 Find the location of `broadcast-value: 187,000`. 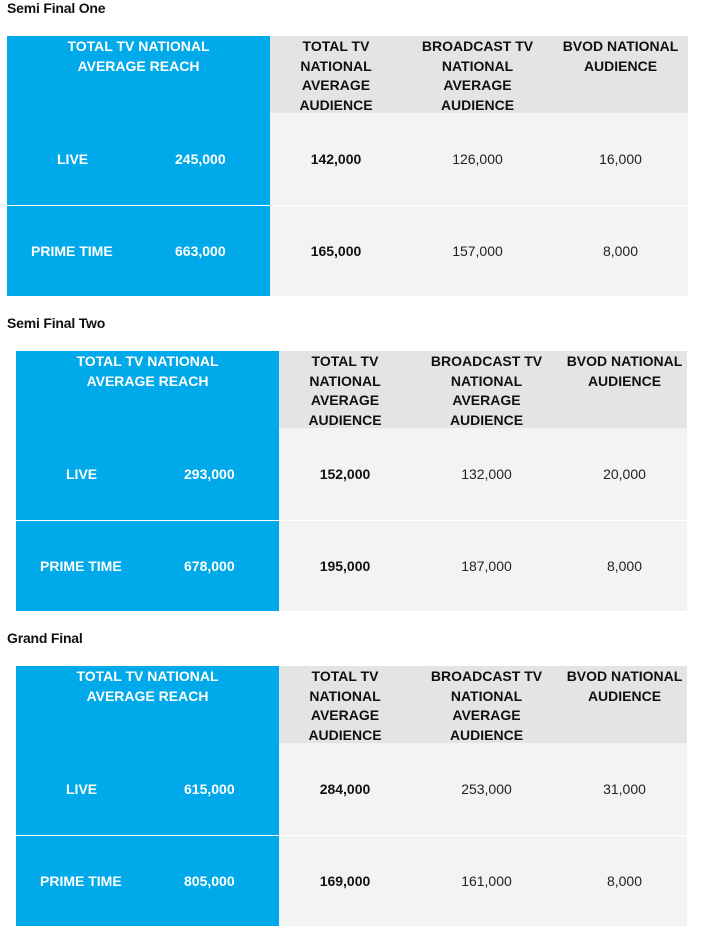

broadcast-value: 187,000 is located at coordinates (486, 565).